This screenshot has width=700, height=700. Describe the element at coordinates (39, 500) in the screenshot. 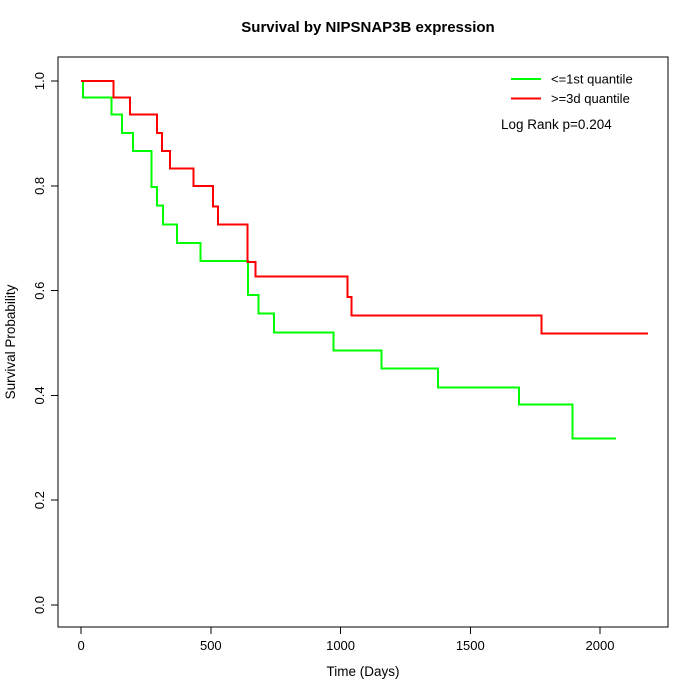

I see `y-tick-label: 0.2` at that location.